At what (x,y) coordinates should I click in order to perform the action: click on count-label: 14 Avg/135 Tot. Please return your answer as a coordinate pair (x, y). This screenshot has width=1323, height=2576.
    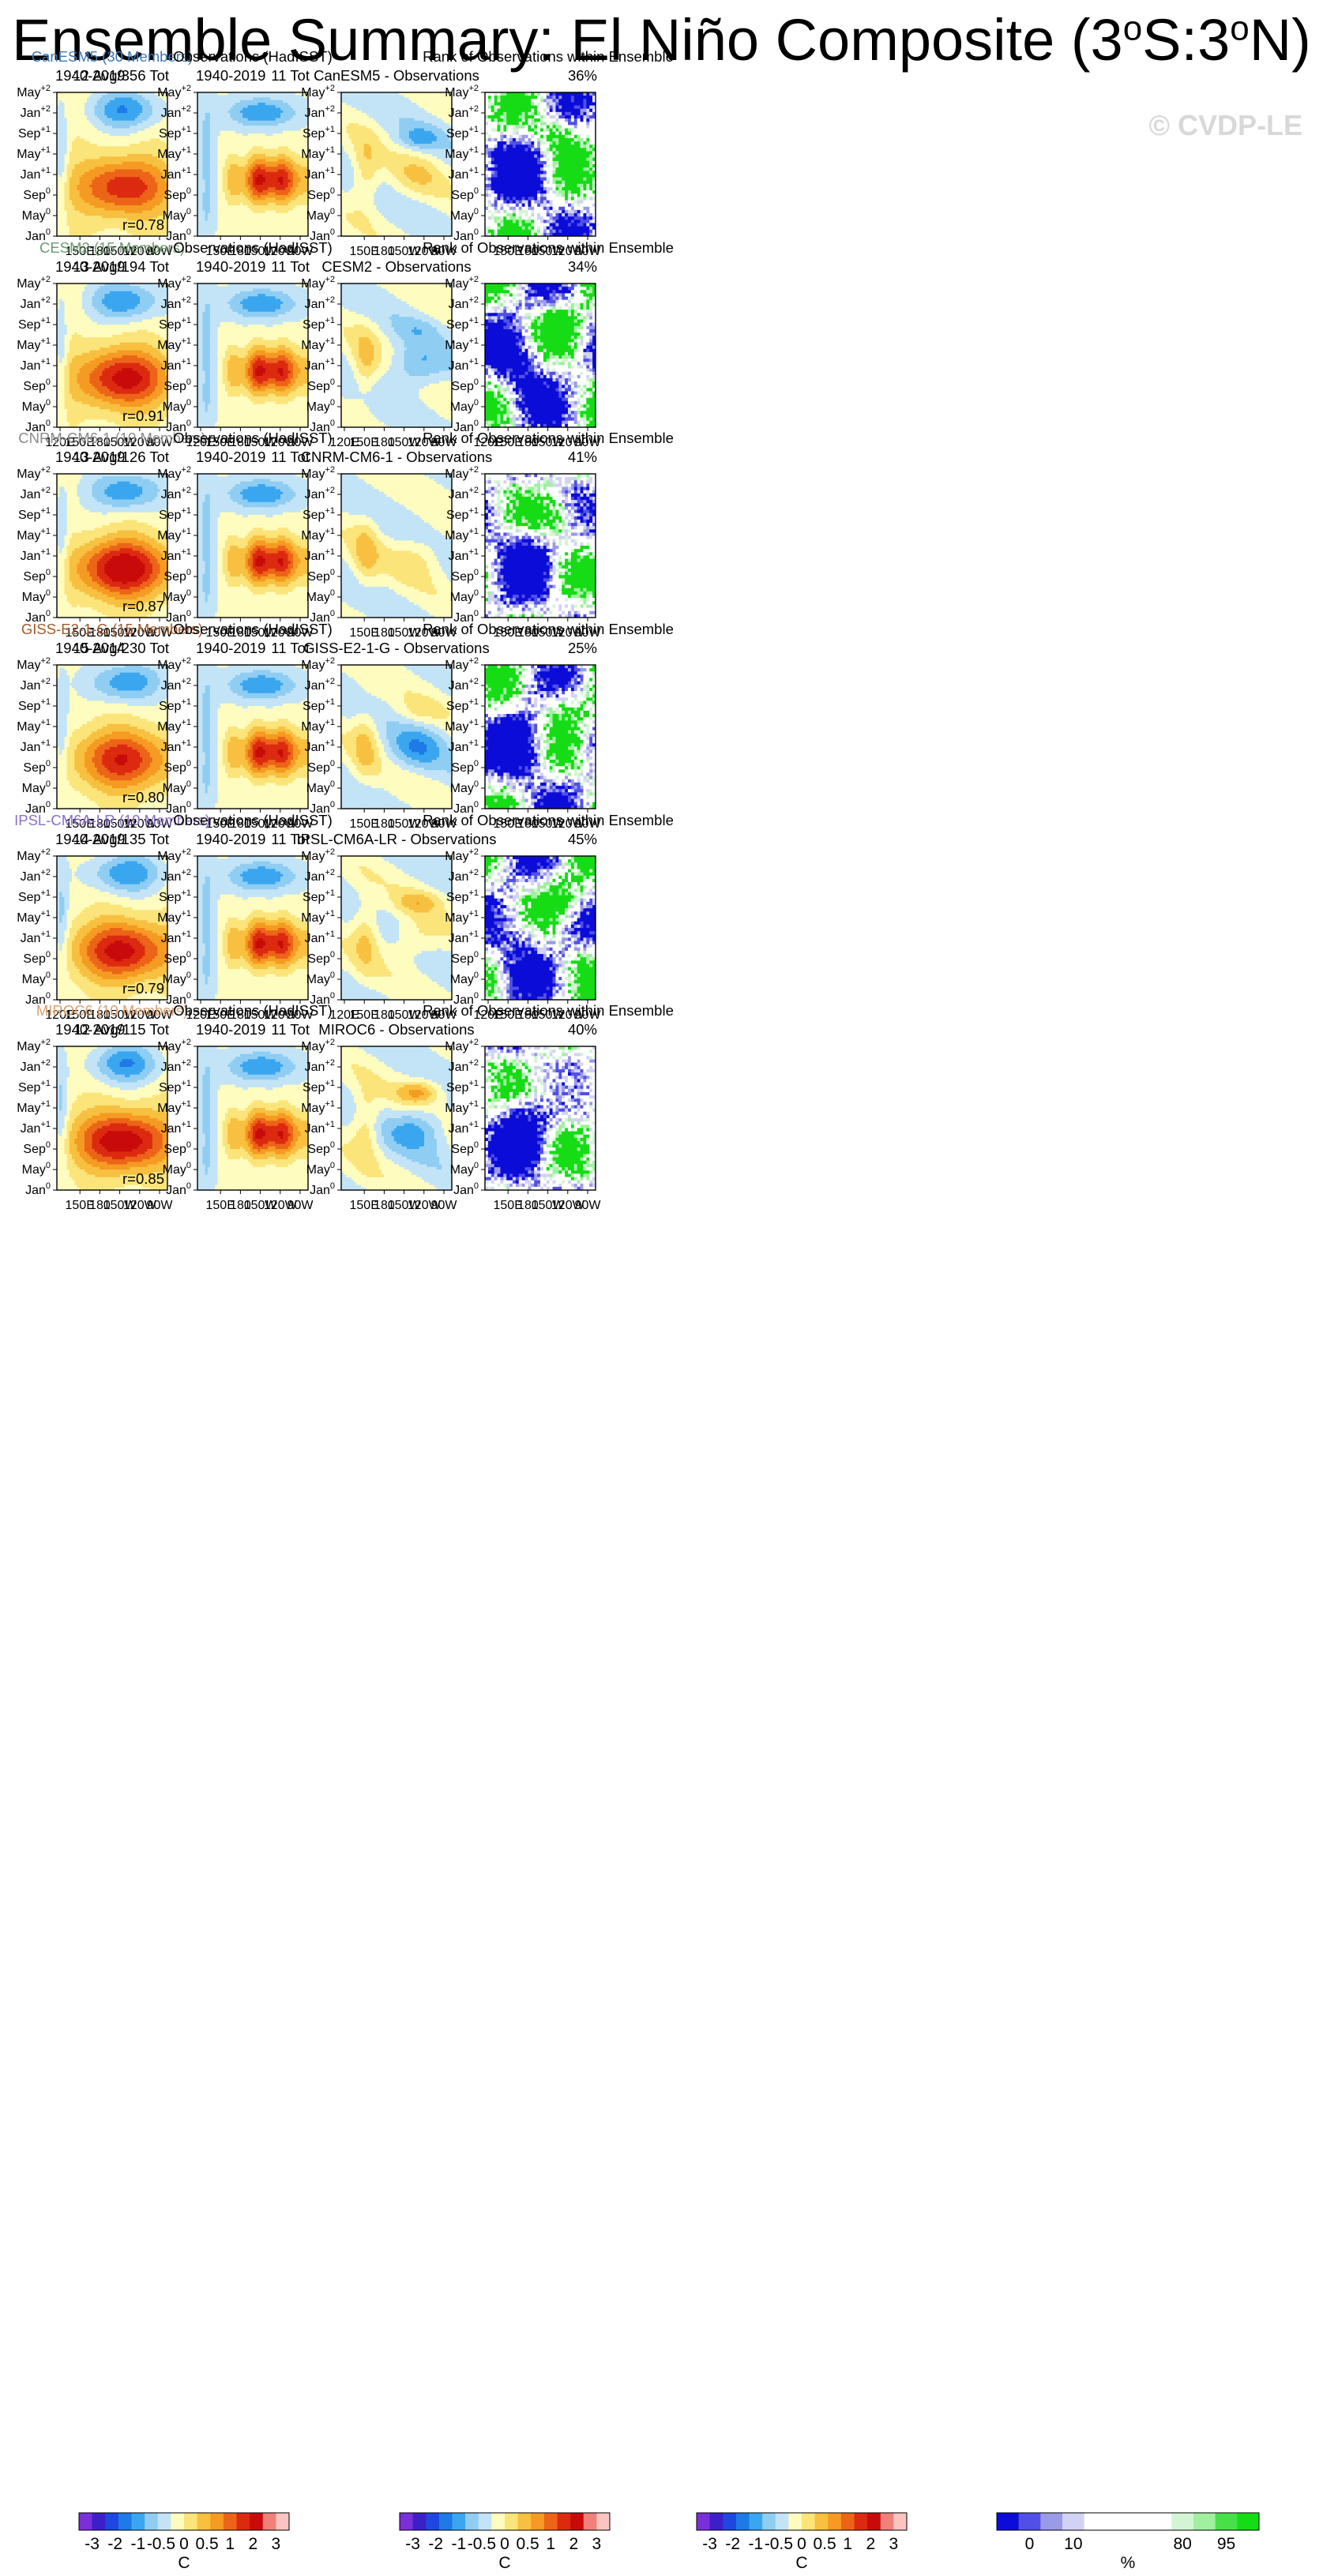
    Looking at the image, I should click on (121, 839).